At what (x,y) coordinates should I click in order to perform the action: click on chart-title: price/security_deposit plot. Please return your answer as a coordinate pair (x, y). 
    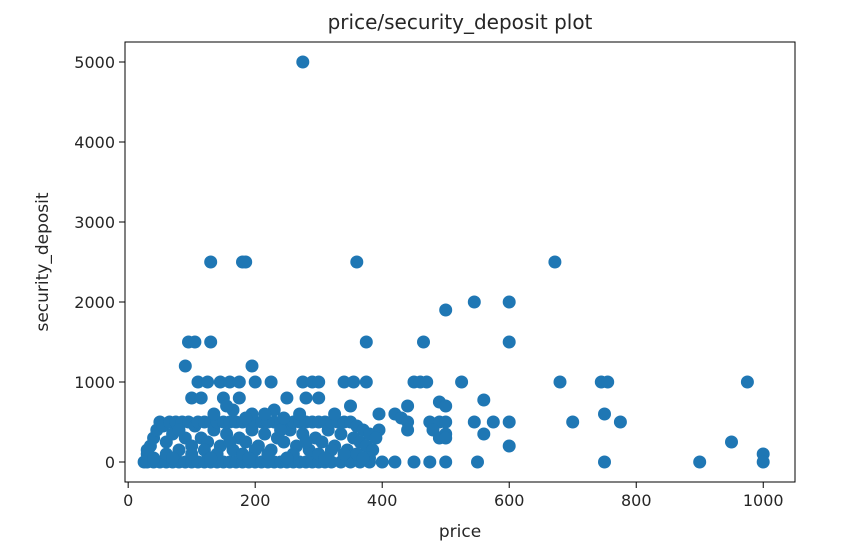
    Looking at the image, I should click on (460, 22).